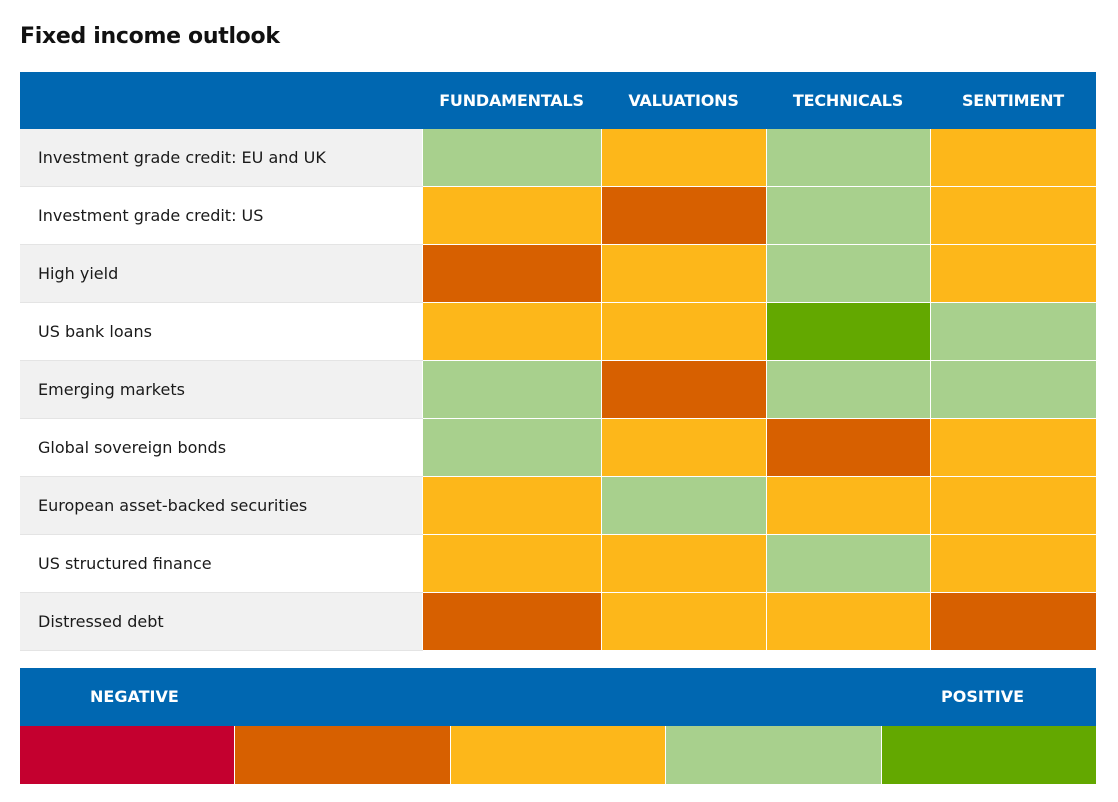 The image size is (1118, 802). Describe the element at coordinates (683, 100) in the screenshot. I see `column-header-valuations: VALUATIONS` at that location.